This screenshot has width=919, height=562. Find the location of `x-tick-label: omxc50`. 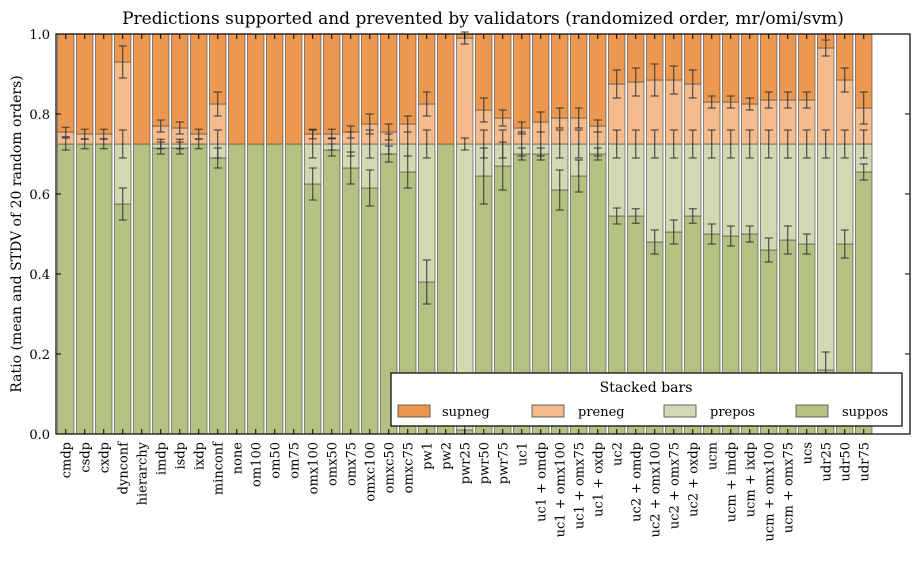

x-tick-label: omxc50 is located at coordinates (389, 467).